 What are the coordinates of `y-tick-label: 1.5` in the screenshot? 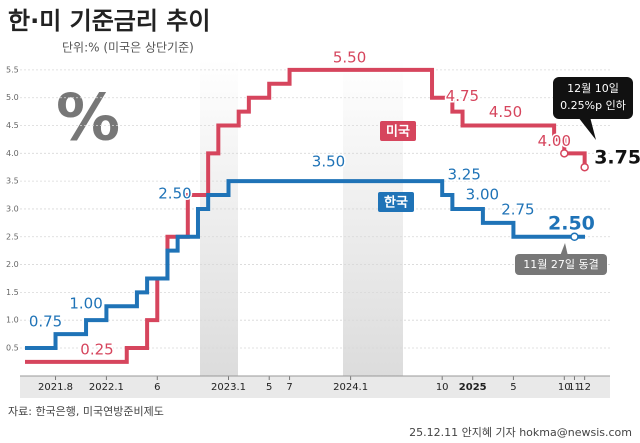 It's located at (12, 292).